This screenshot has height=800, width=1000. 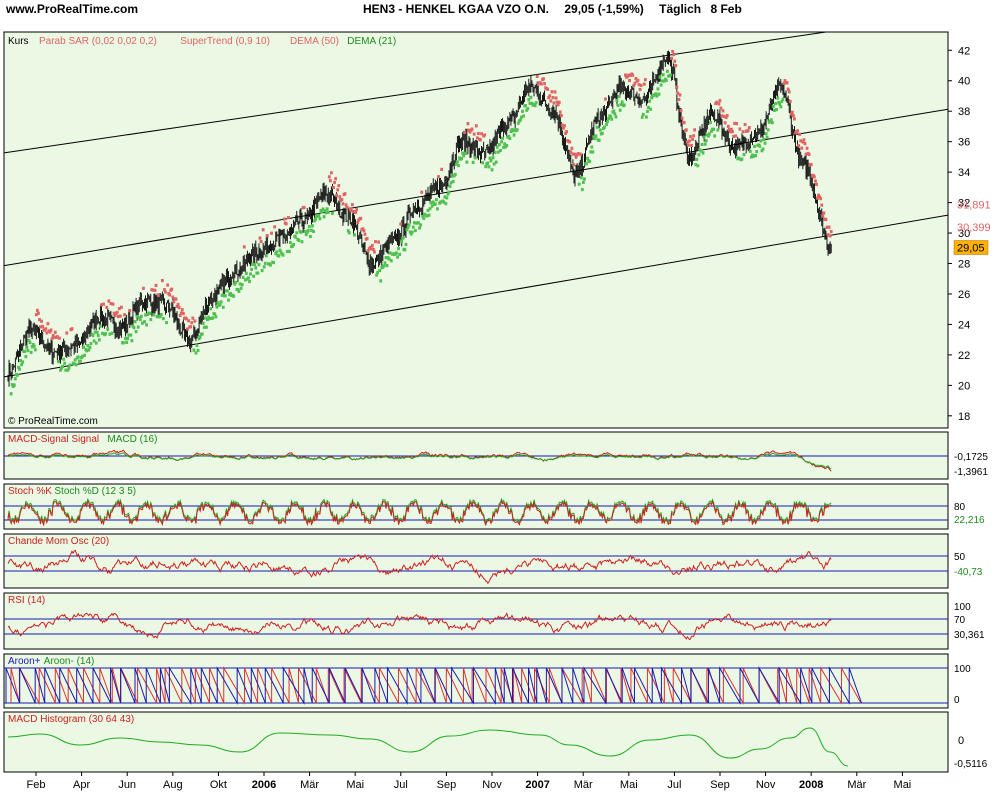 I want to click on rsi-tick-label: 70, so click(x=960, y=620).